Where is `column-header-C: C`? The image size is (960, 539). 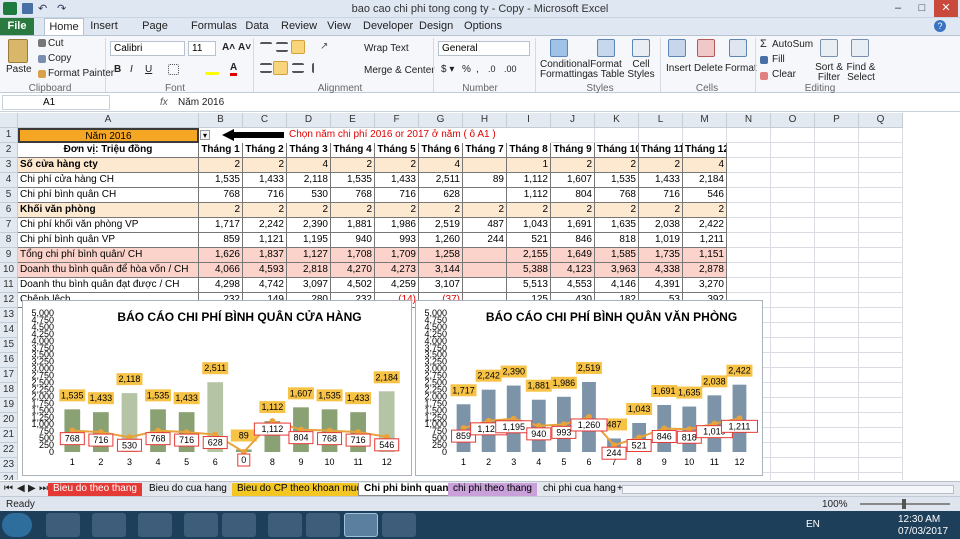
column-header-C: C is located at coordinates (265, 120).